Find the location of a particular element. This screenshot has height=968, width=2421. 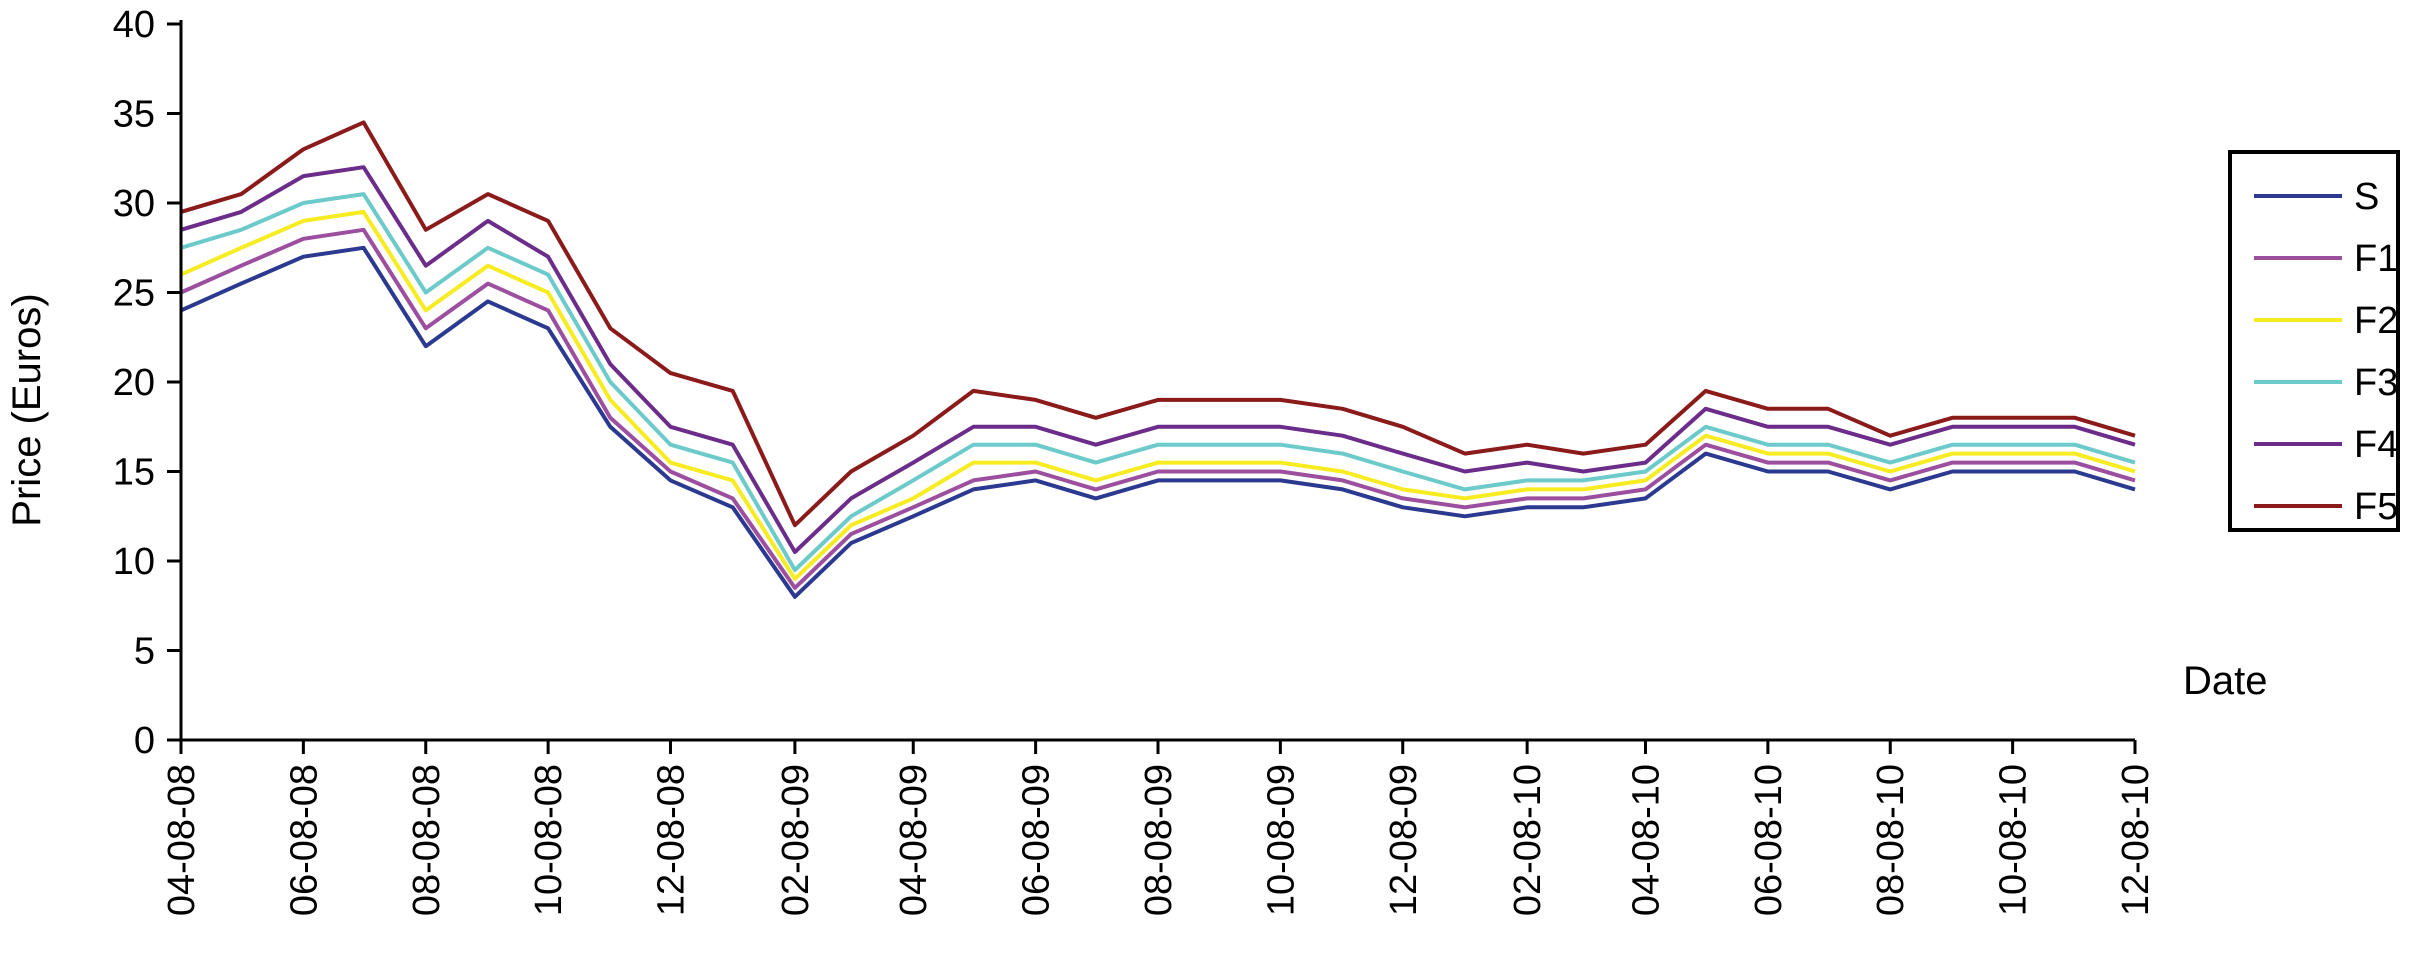

x-tick-label: 04-08-10 is located at coordinates (1646, 840).